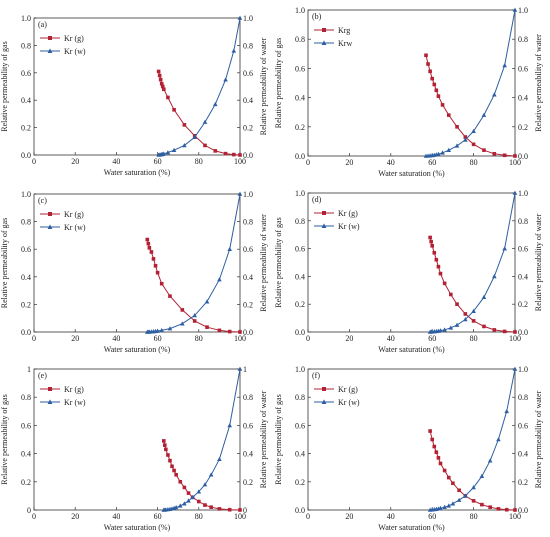 The image size is (550, 537). Describe the element at coordinates (317, 16) in the screenshot. I see `panel-label: (b)` at that location.